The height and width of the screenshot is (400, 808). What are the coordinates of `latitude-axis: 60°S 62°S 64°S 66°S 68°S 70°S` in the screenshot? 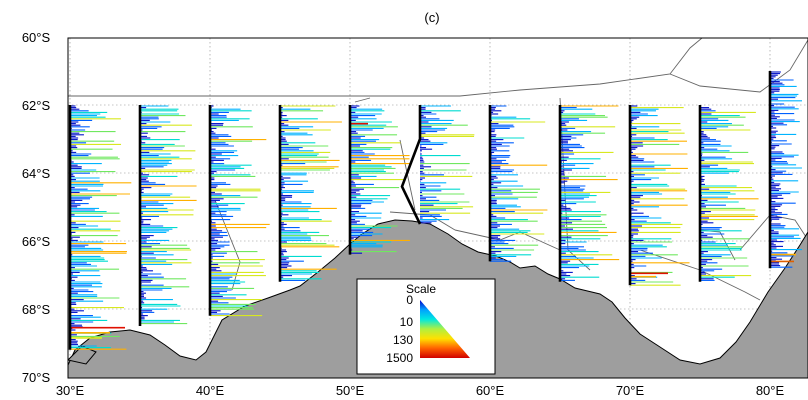 It's located at (36, 207).